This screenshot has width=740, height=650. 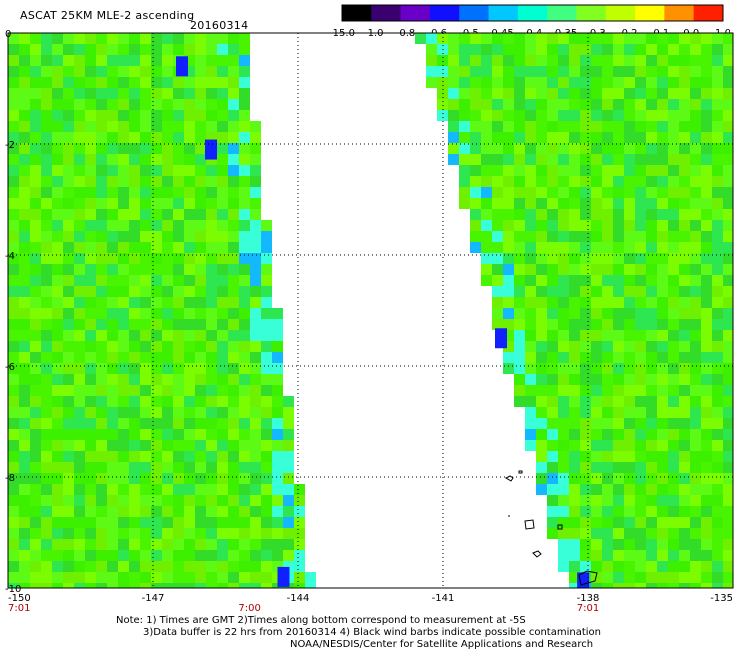 I want to click on y-tick-label: 0, so click(x=8, y=34).